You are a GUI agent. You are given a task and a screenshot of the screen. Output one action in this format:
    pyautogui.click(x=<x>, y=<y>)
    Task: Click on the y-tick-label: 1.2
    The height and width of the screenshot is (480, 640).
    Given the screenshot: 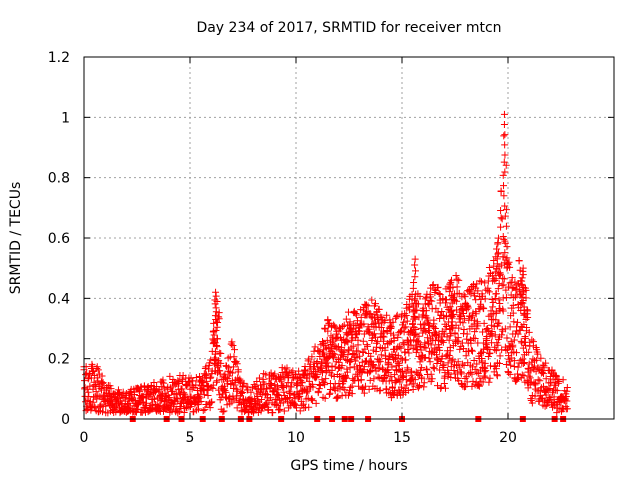 What is the action you would take?
    pyautogui.click(x=59, y=58)
    